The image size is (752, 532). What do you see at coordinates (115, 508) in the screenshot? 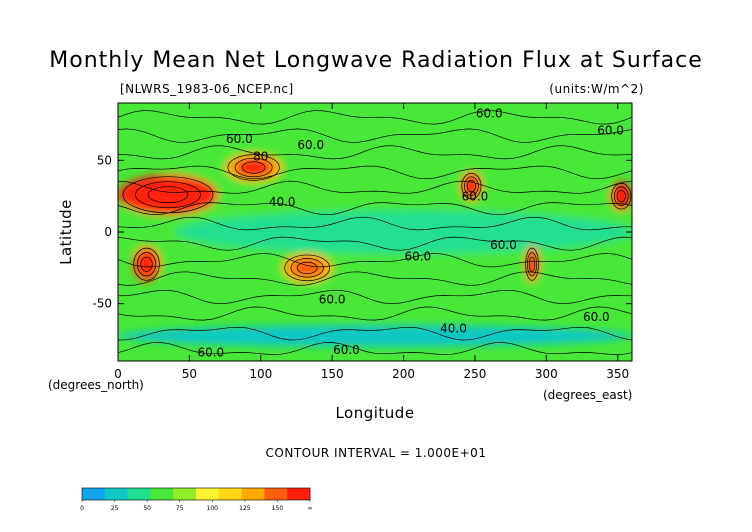
I see `colorbar-tick-label: 25` at bounding box center [115, 508].